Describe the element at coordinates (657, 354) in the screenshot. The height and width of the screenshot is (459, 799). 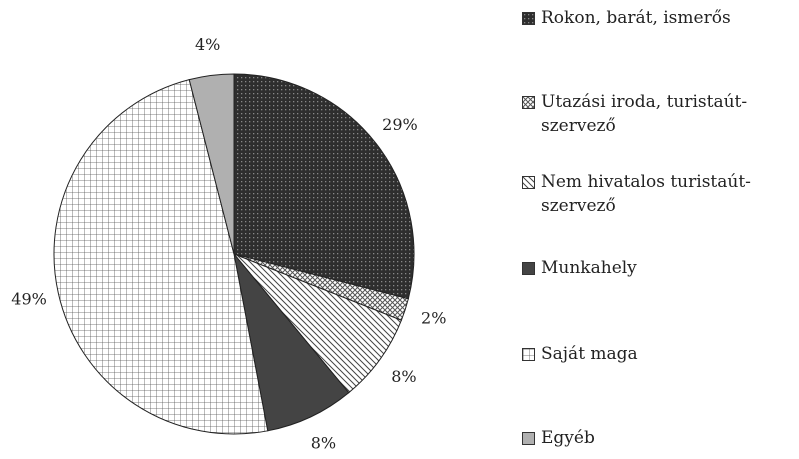
I see `legend-item: Saját maga` at that location.